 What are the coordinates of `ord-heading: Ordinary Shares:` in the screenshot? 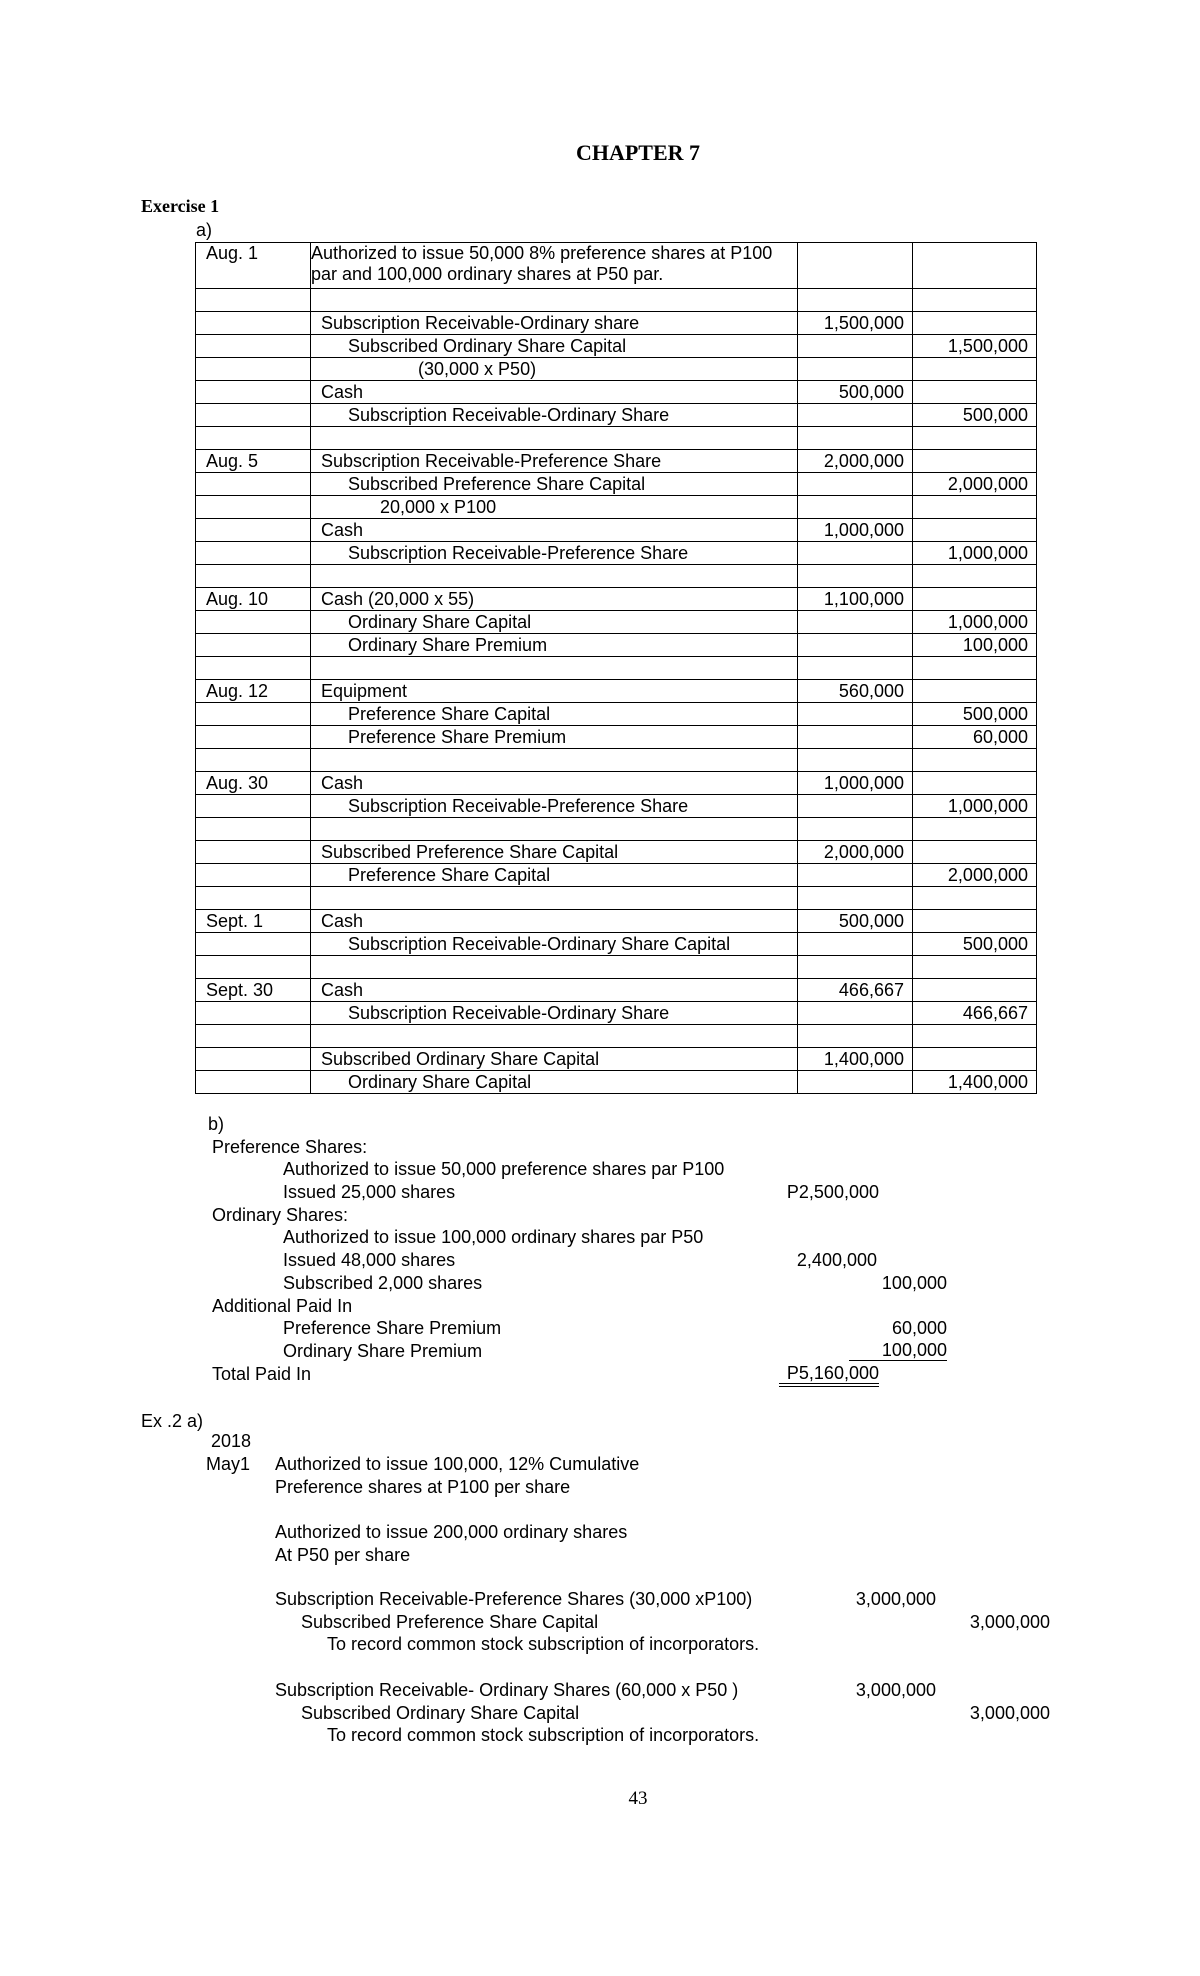 It's located at (280, 1215).